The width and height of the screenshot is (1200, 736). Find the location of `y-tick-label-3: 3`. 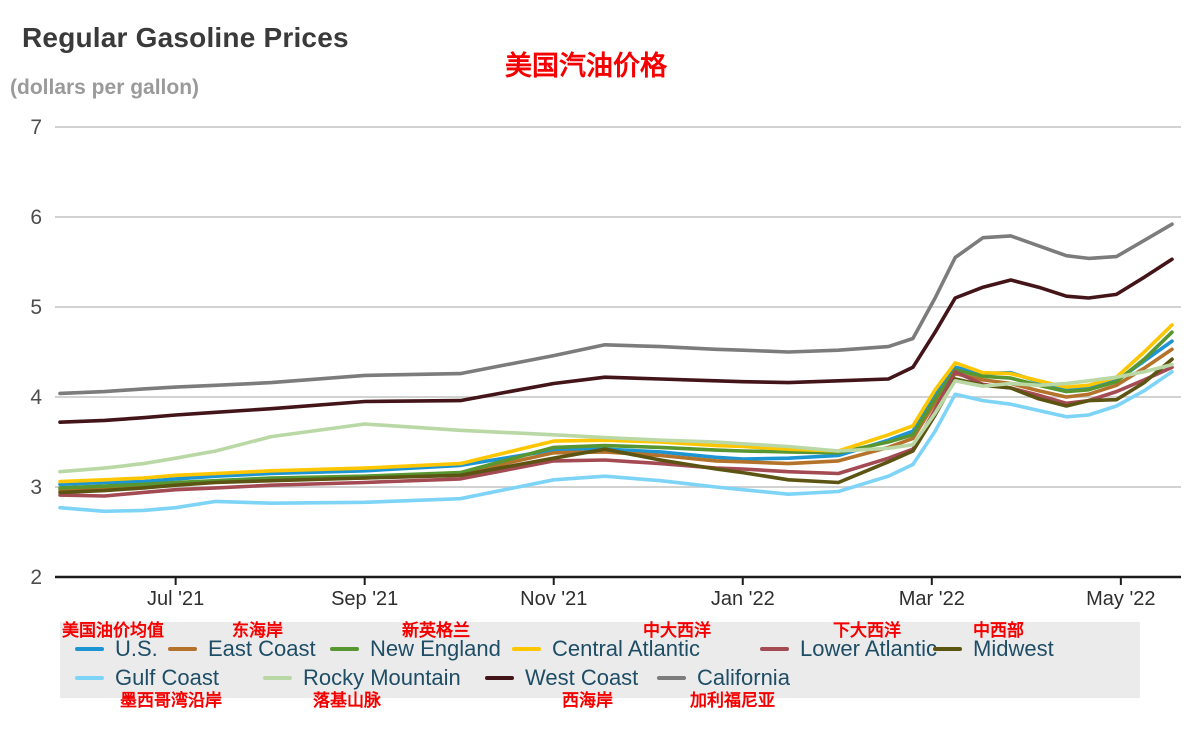

y-tick-label-3: 3 is located at coordinates (36, 487).